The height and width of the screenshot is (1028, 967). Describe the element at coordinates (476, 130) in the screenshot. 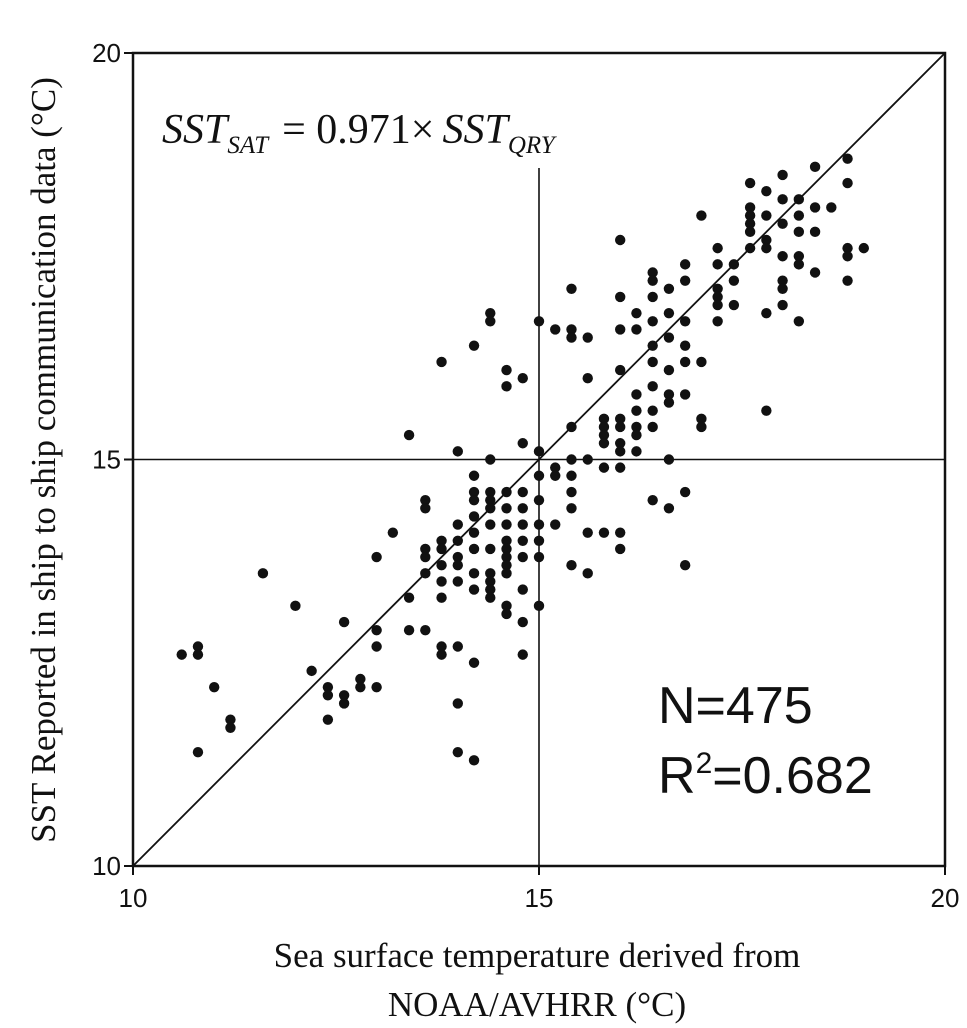

I see `equation-rhs: SST` at that location.